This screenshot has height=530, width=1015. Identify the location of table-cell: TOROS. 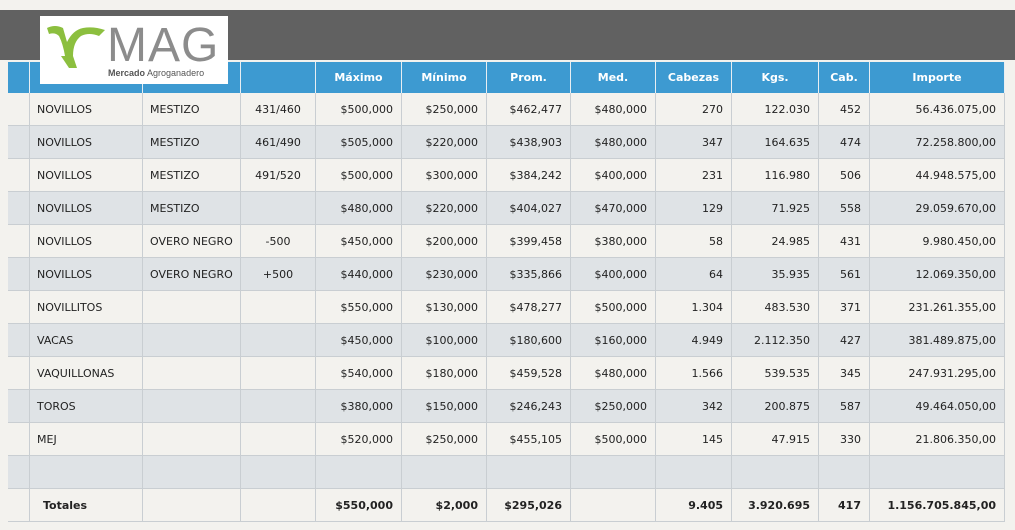
(86, 406).